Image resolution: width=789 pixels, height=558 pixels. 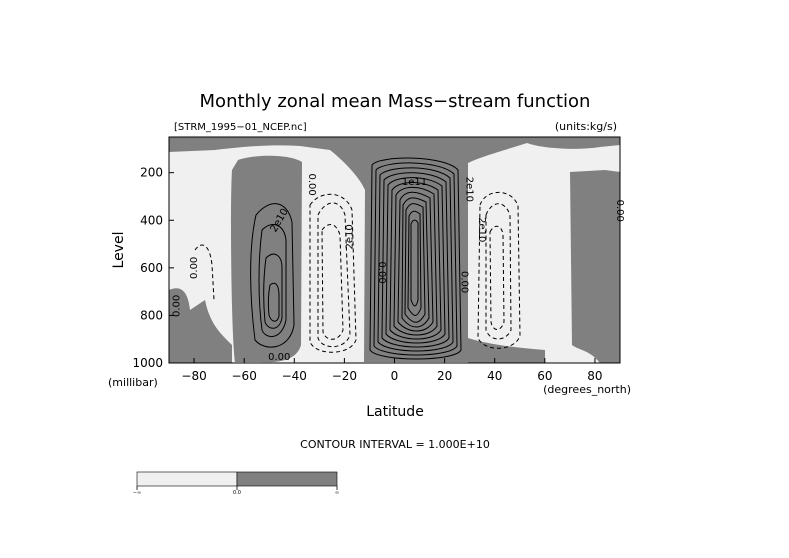 I want to click on contour-interval-label: CONTOUR INTERVAL = 1.000E+10, so click(x=395, y=444).